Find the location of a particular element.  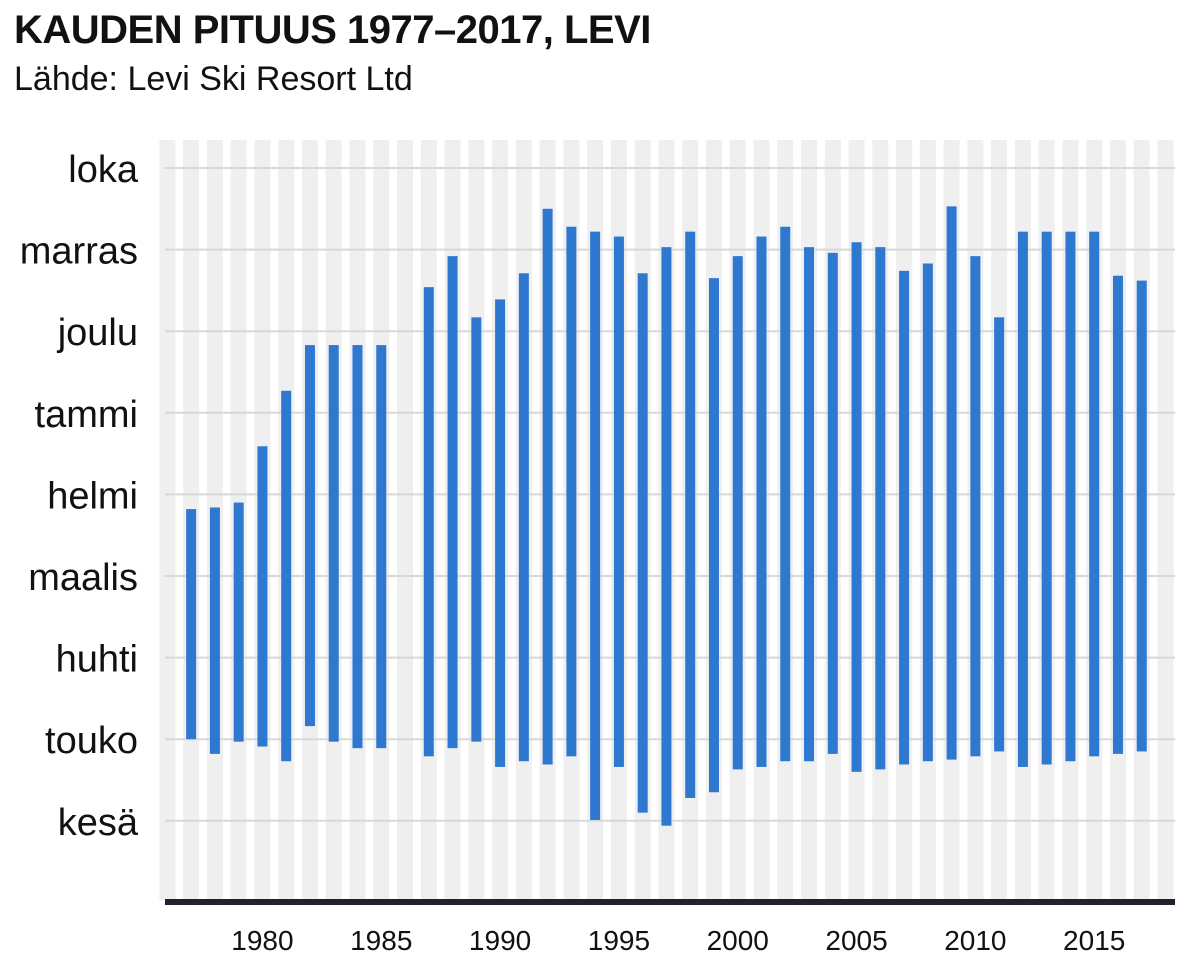

bar-1982 is located at coordinates (309, 536).